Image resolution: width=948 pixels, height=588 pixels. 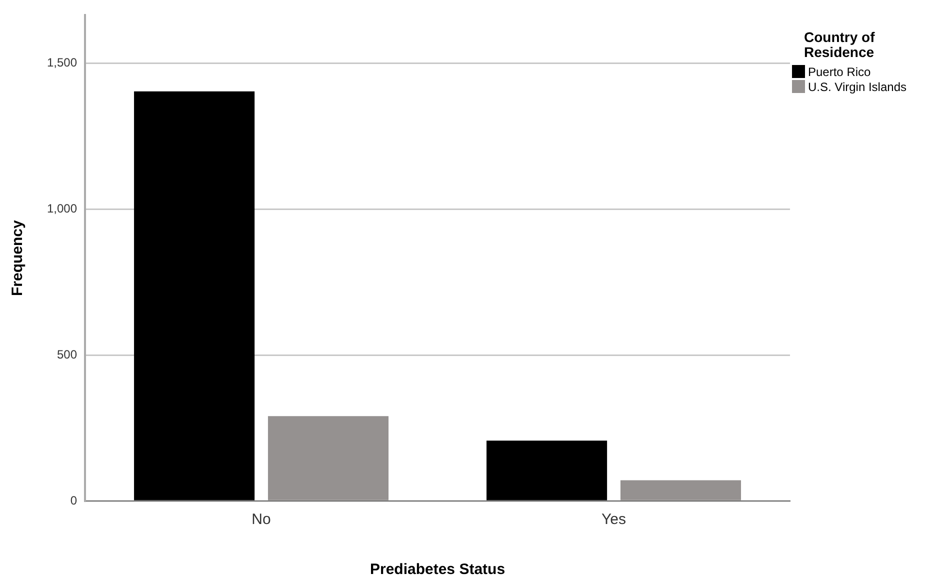 What do you see at coordinates (438, 569) in the screenshot?
I see `x-axis-title: Prediabetes Status` at bounding box center [438, 569].